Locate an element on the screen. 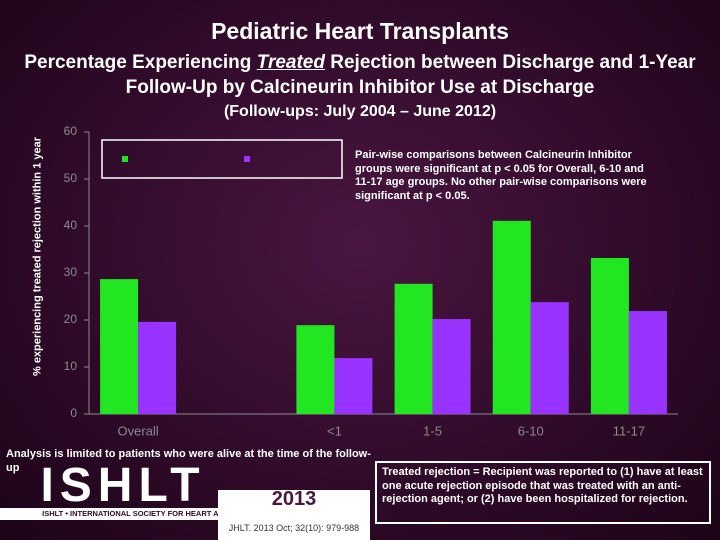  x-tick-label: 1-5 is located at coordinates (432, 430).